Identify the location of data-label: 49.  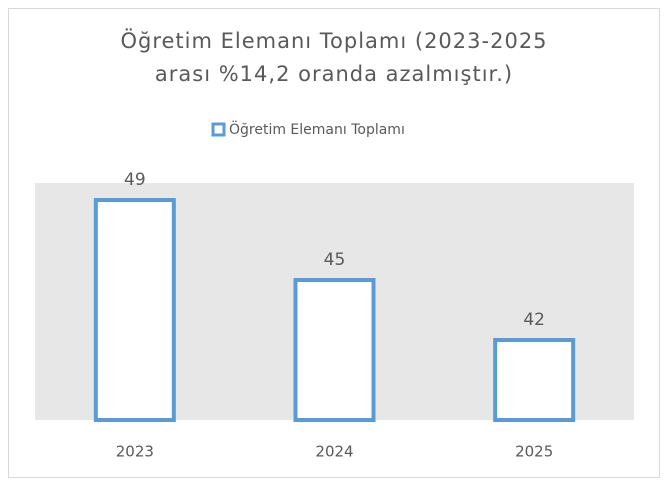
(135, 180).